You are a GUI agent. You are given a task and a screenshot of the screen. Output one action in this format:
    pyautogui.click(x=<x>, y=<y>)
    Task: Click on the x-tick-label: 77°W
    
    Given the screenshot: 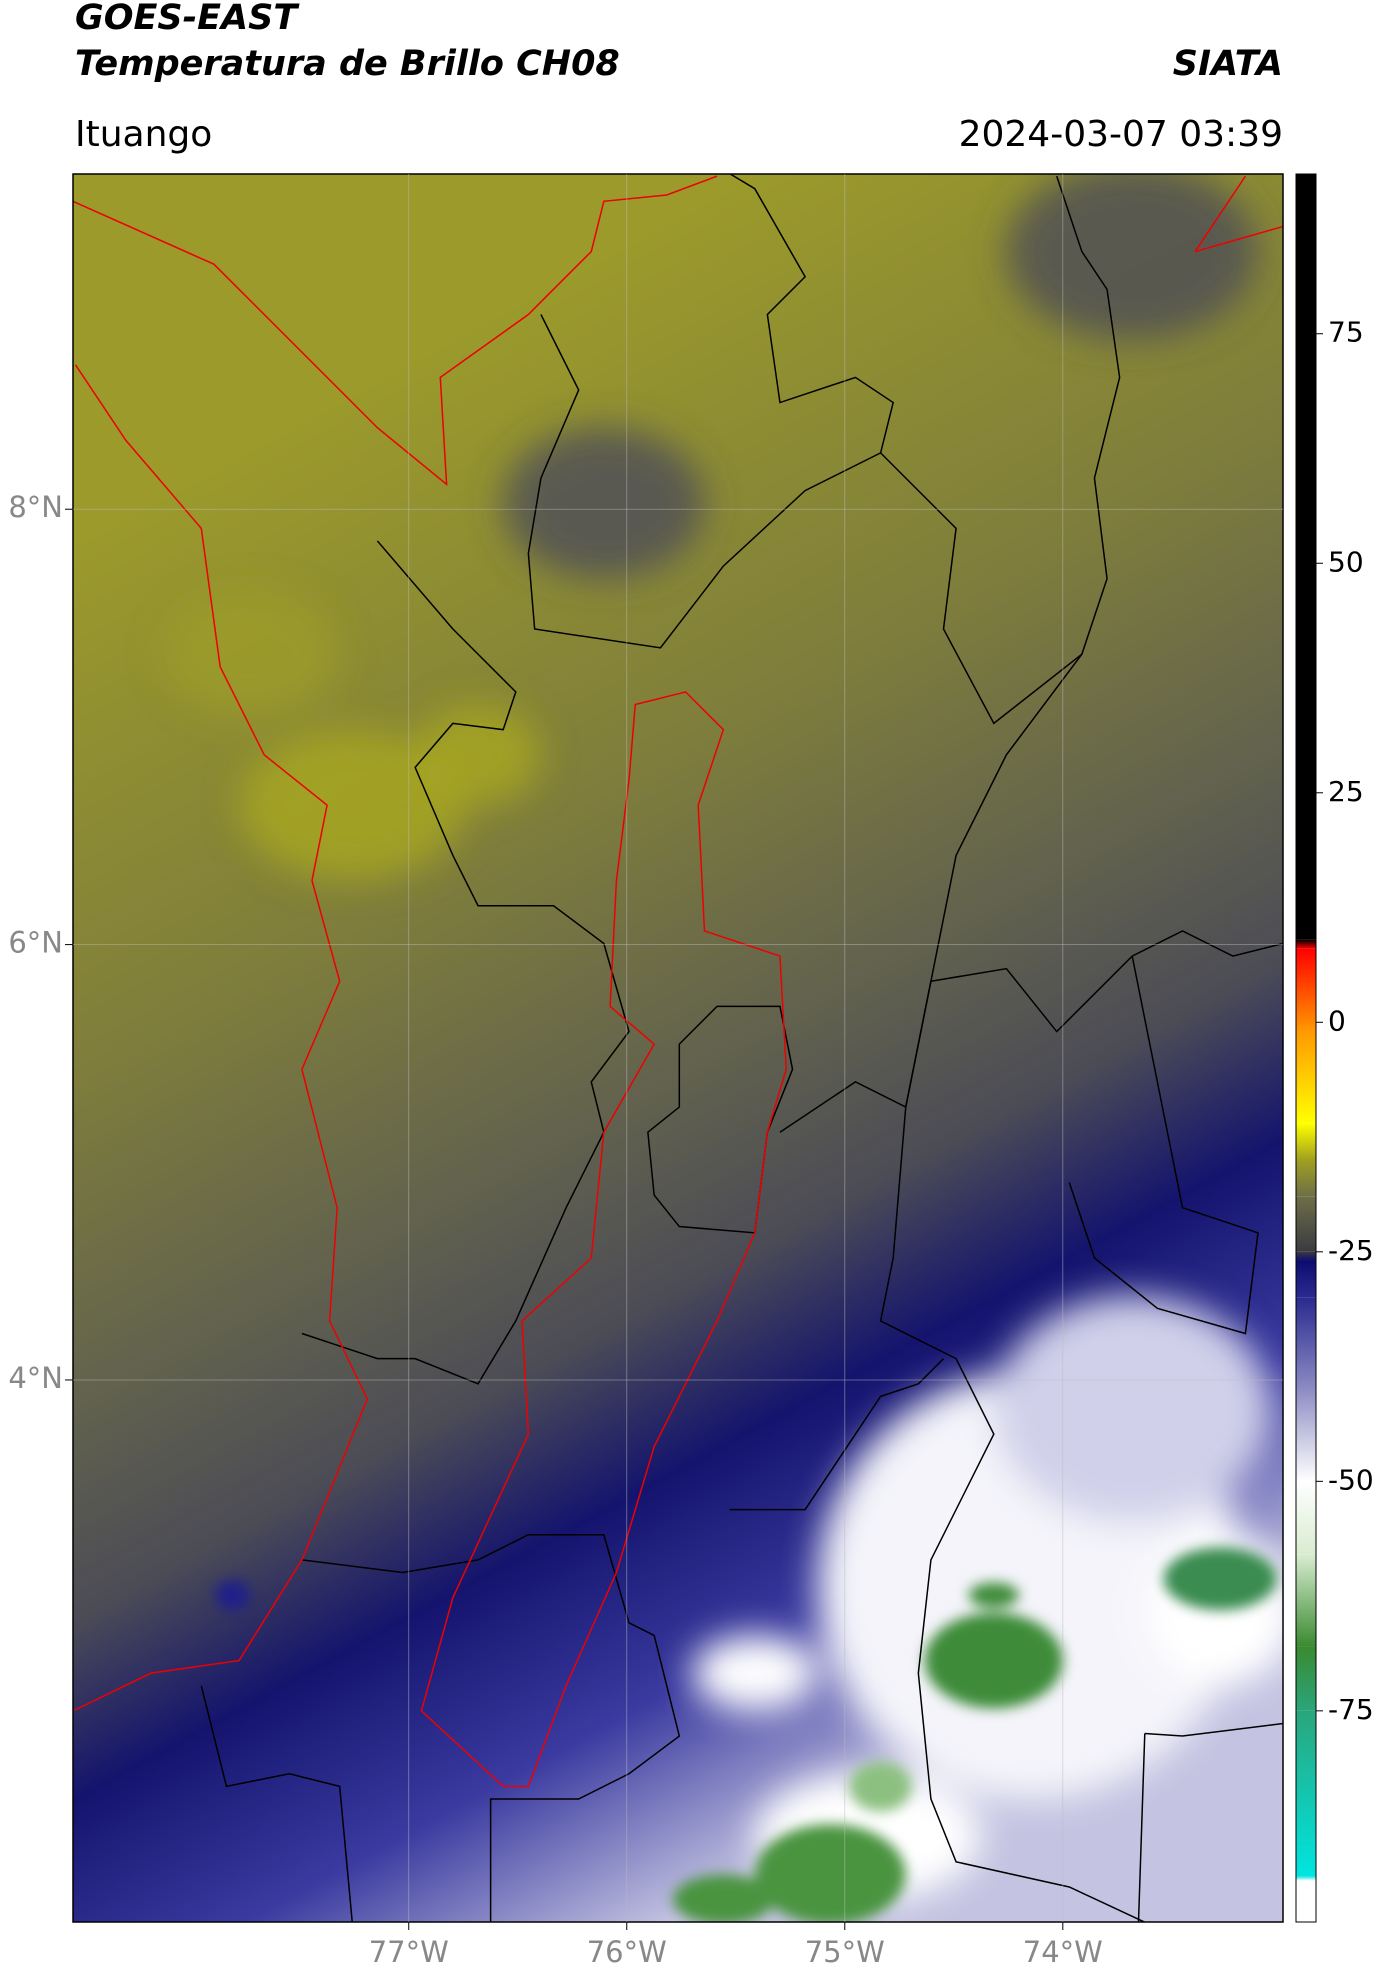 What is the action you would take?
    pyautogui.click(x=409, y=1952)
    